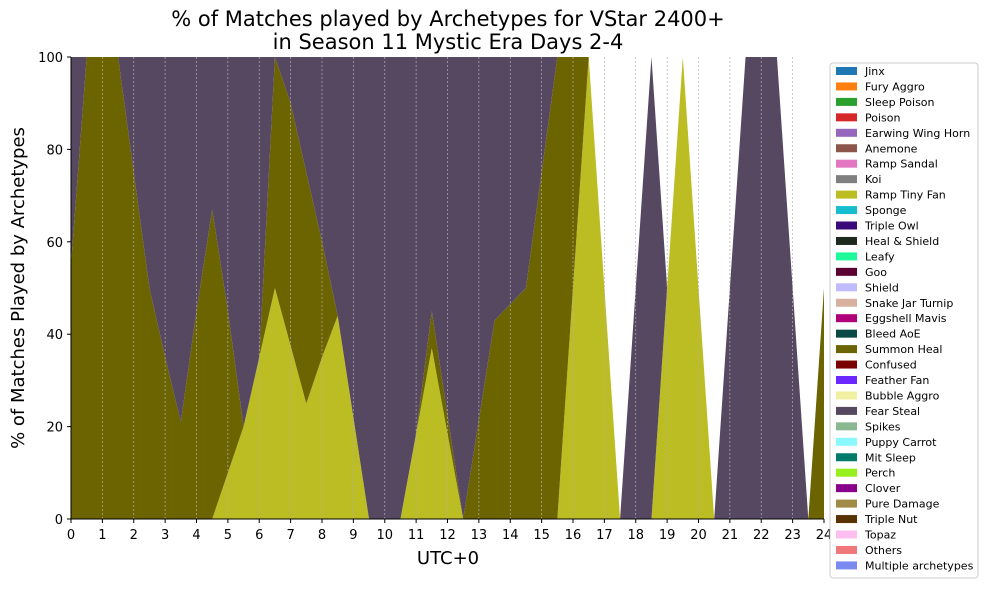 This screenshot has height=593, width=989. Describe the element at coordinates (886, 210) in the screenshot. I see `legend-label-9: Sponge` at that location.